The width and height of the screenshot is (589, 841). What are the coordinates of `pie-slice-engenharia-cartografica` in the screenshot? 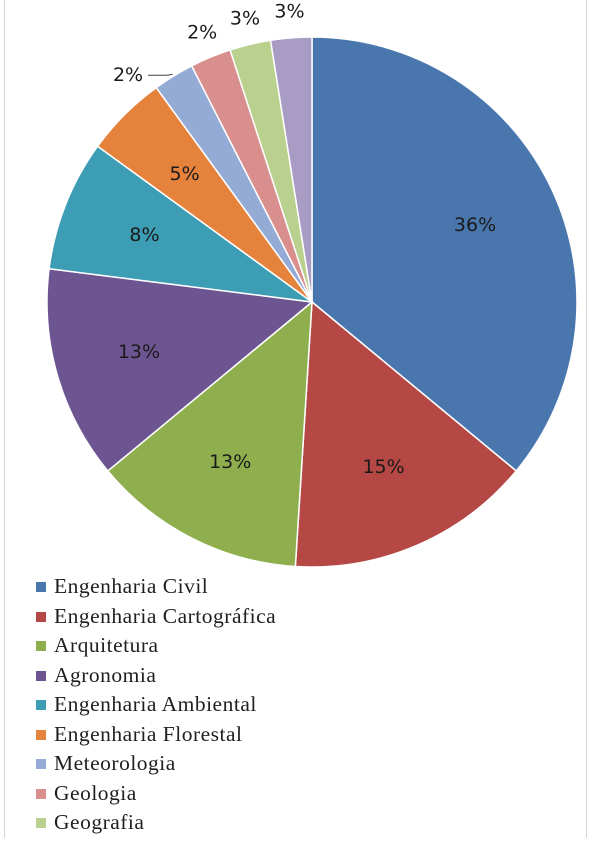 It's located at (406, 434).